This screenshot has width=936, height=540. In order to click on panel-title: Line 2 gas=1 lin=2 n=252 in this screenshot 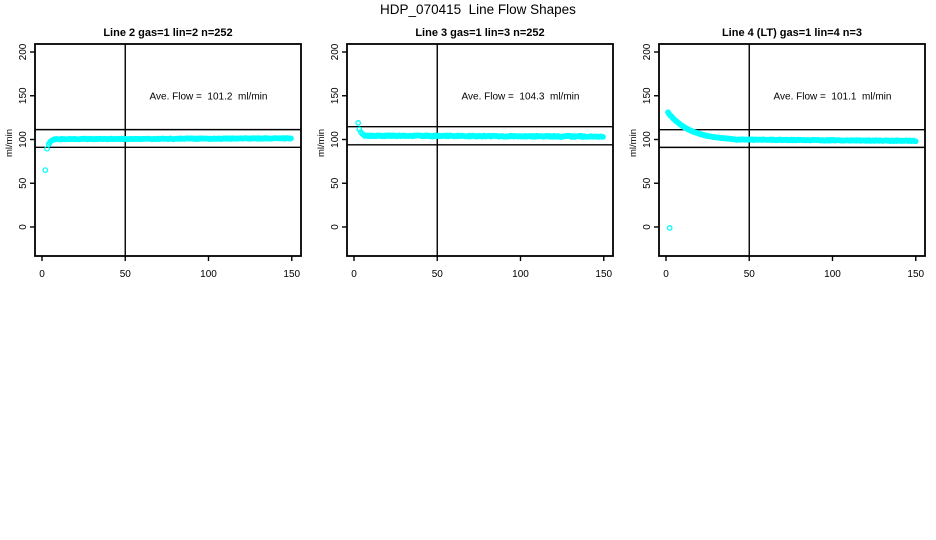, I will do `click(167, 33)`.